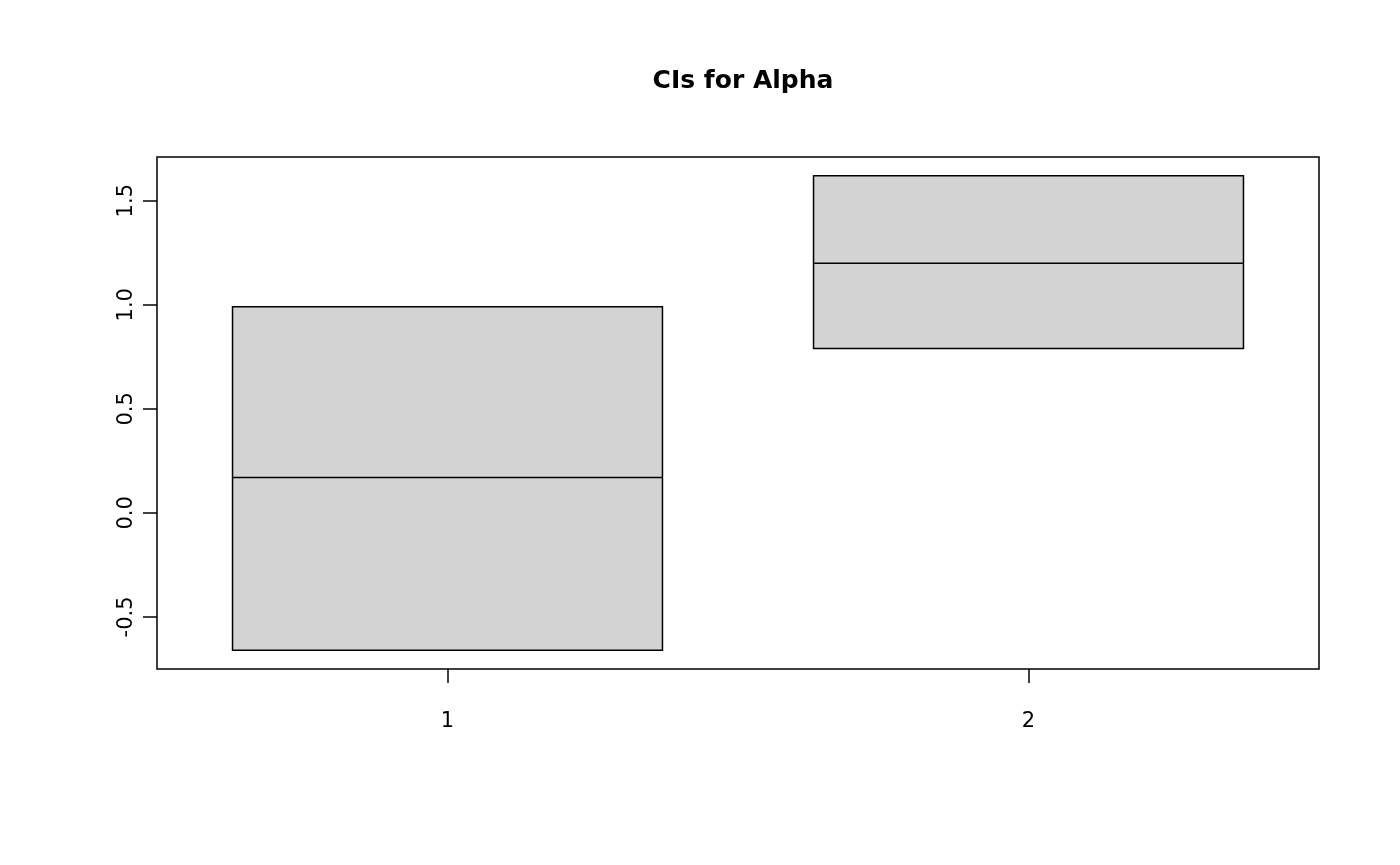 The height and width of the screenshot is (865, 1400). I want to click on y-tick-label: 1.5, so click(124, 201).